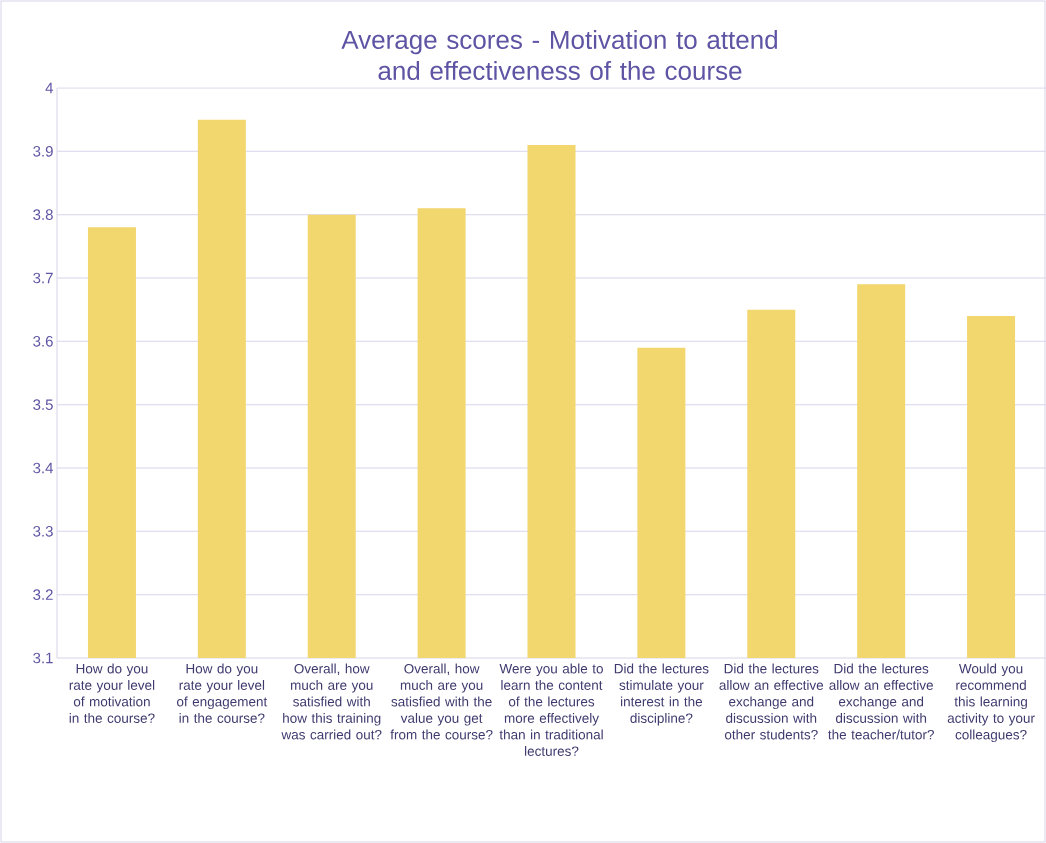 Image resolution: width=1046 pixels, height=843 pixels. I want to click on chart-title: Average scores - Motivation to attend and effectiveness of the course, so click(559, 55).